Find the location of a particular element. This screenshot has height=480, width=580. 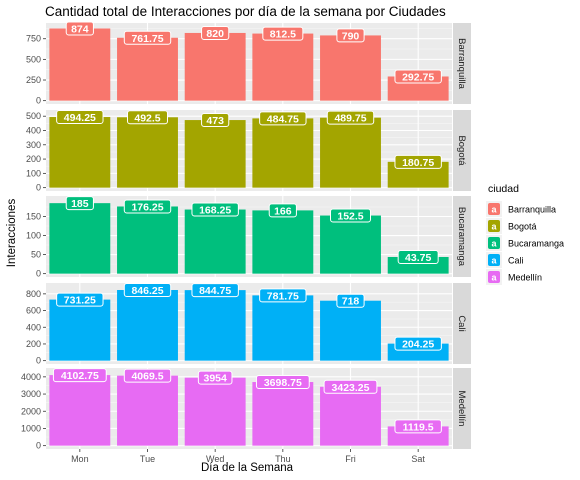

data-label-bucaramanga-fri: 152.5 is located at coordinates (350, 215).